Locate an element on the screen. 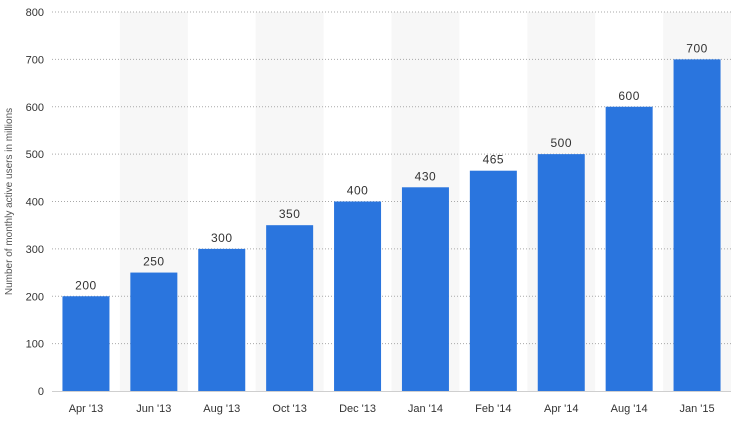  bar-value-label: 250 is located at coordinates (154, 262).